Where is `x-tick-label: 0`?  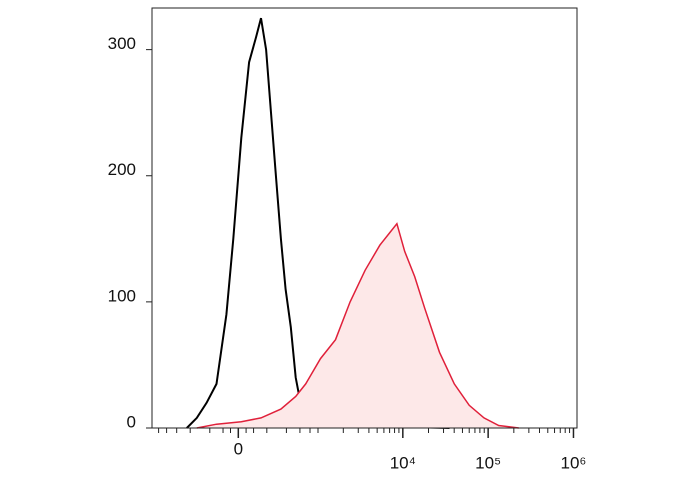
x-tick-label: 0 is located at coordinates (238, 448).